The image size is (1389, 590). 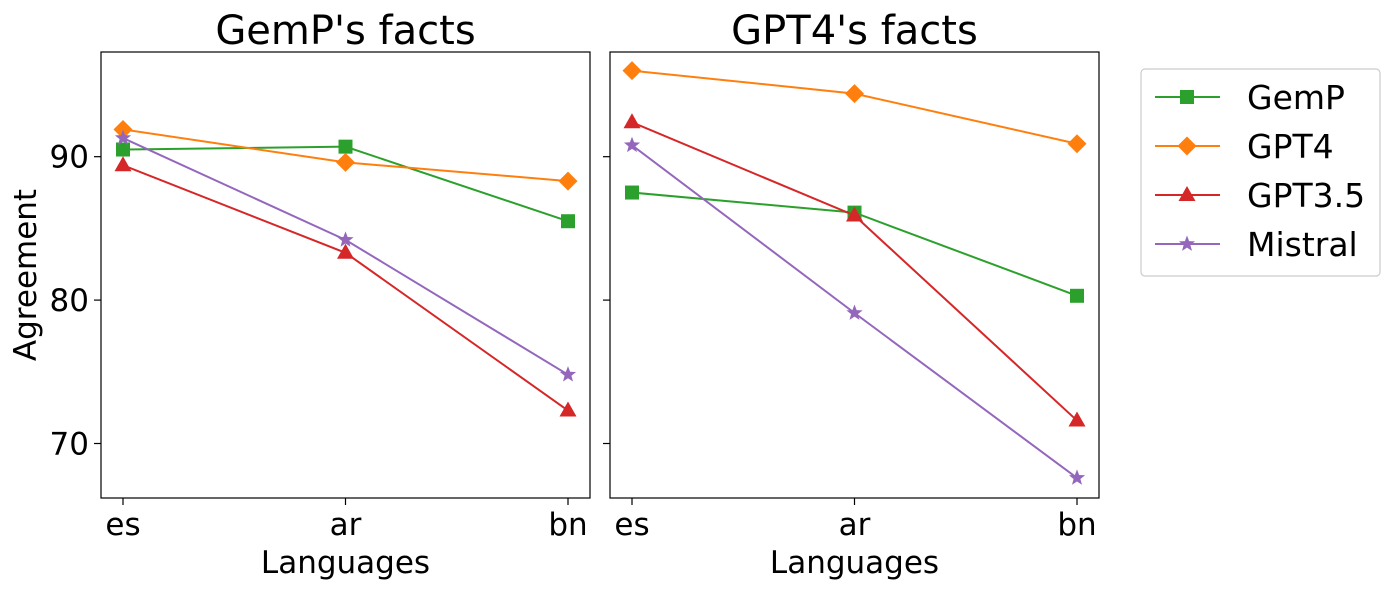 I want to click on chart-title: GemP's facts, so click(x=345, y=31).